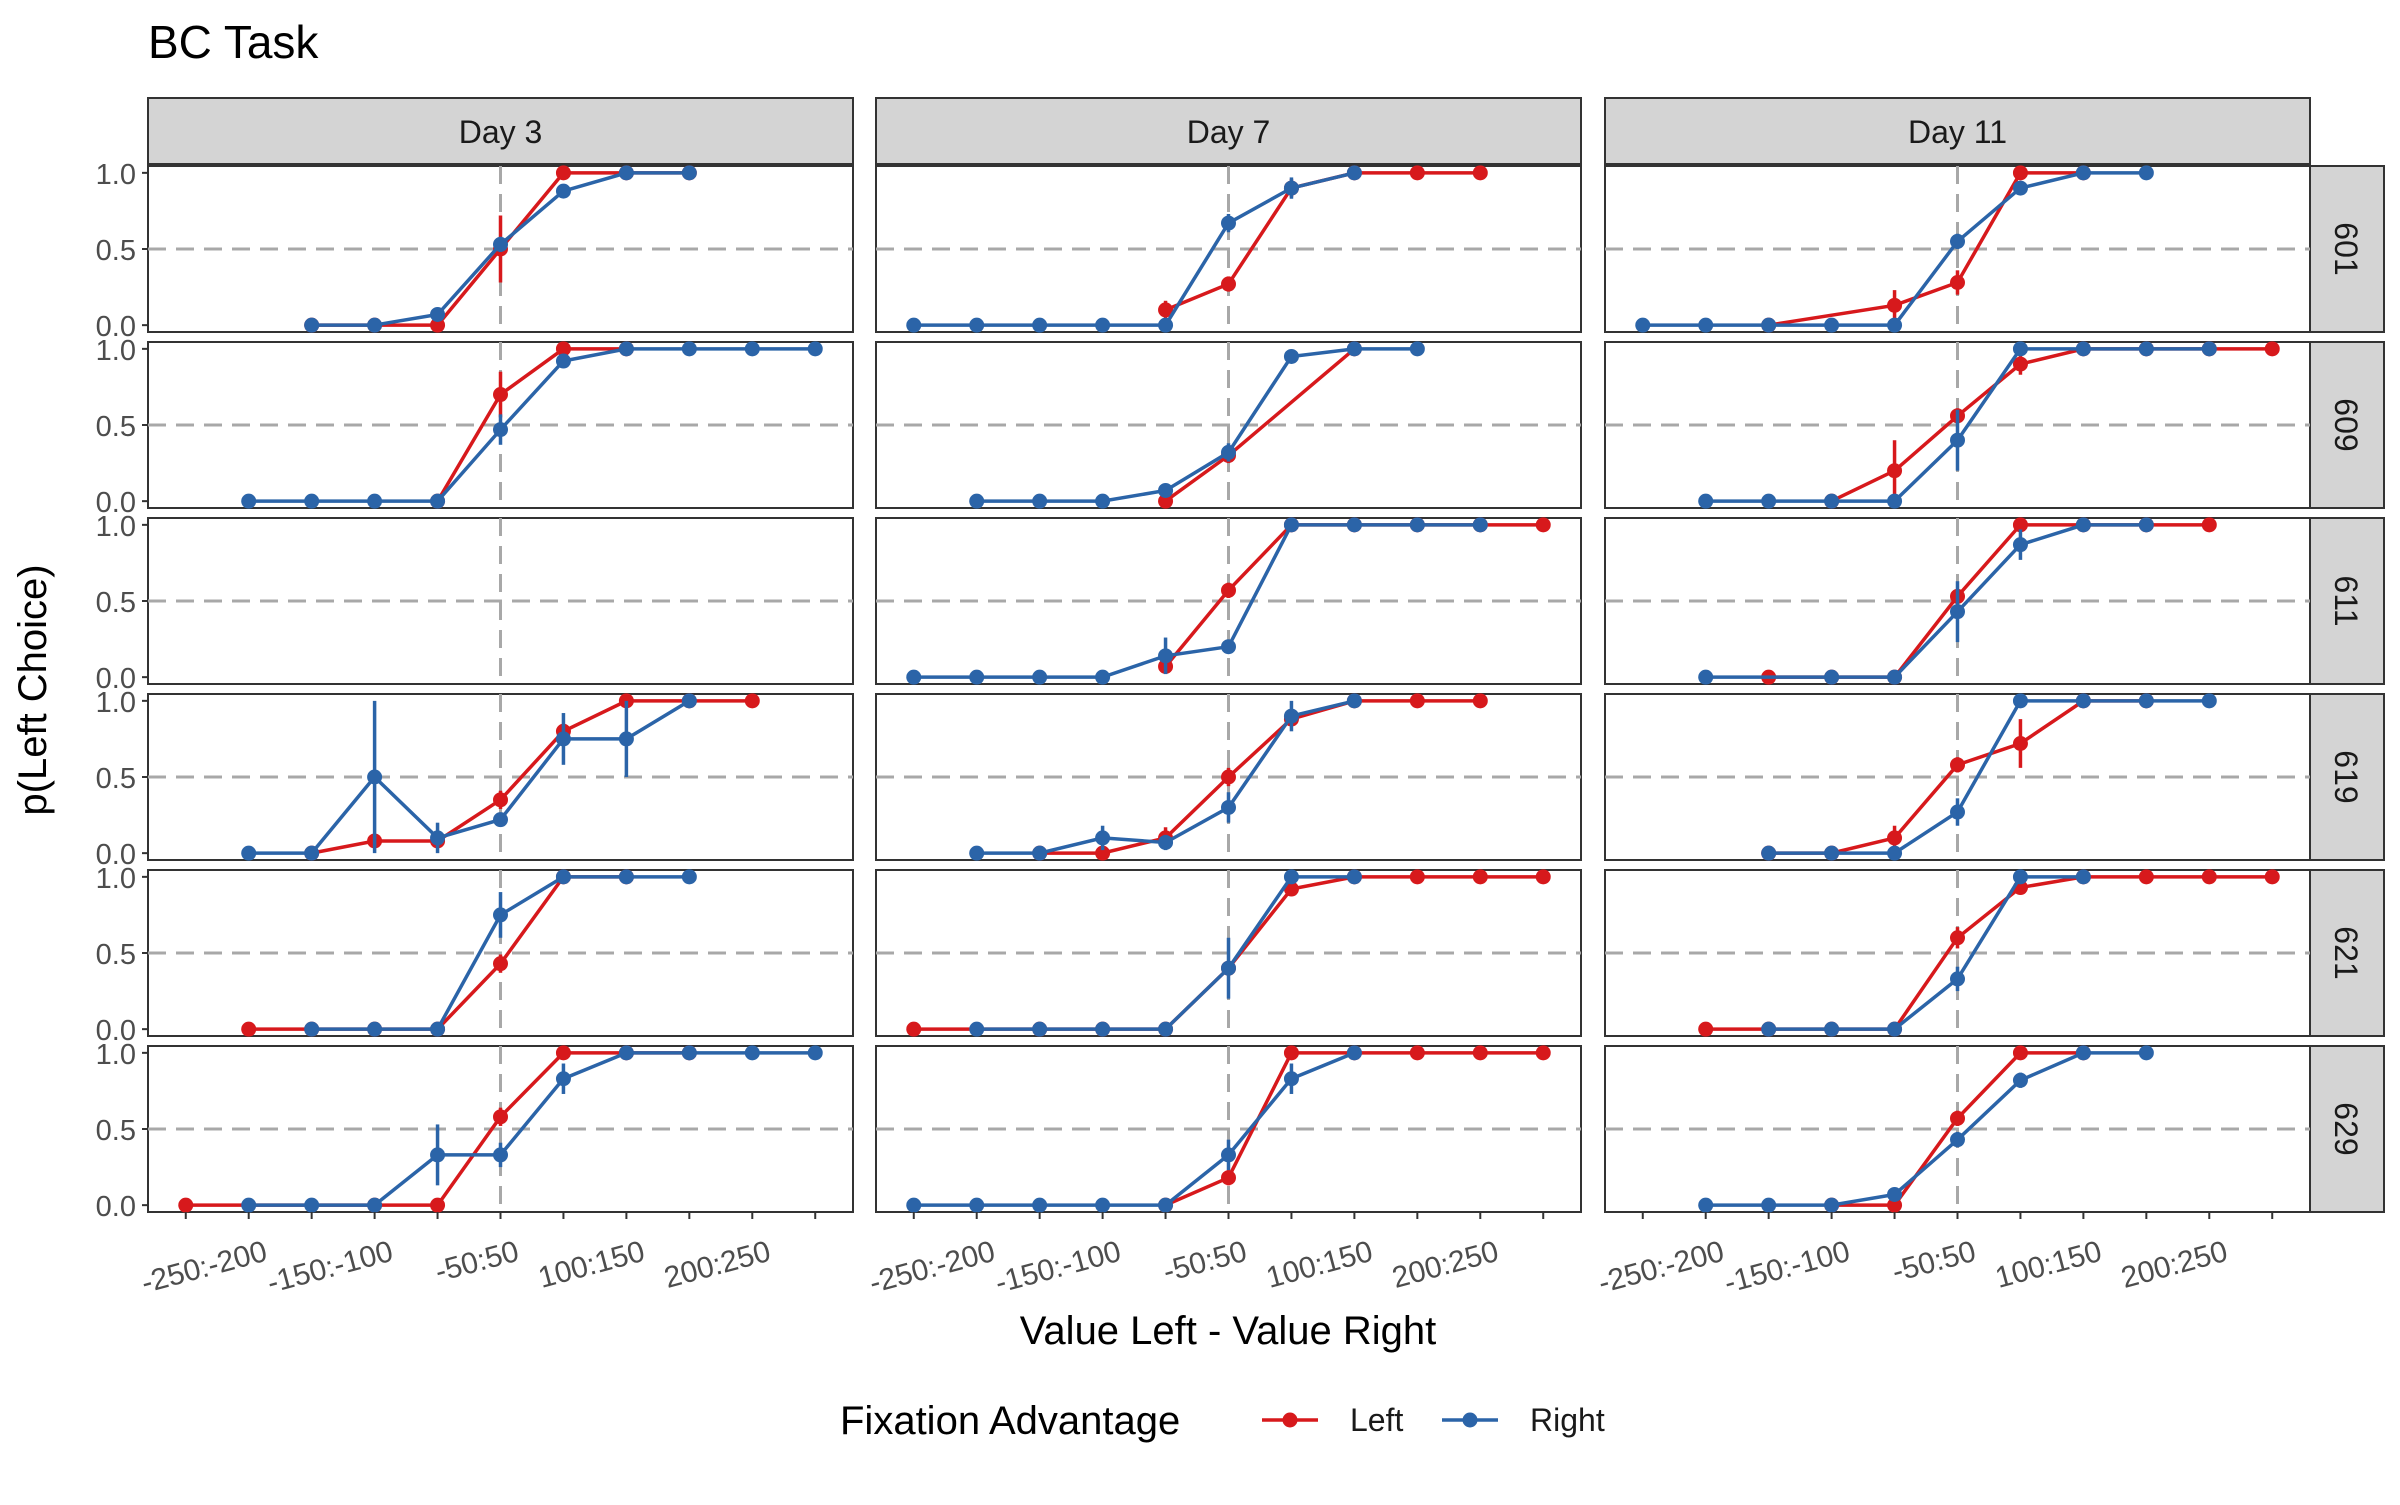  I want to click on column-strip, so click(1228, 131).